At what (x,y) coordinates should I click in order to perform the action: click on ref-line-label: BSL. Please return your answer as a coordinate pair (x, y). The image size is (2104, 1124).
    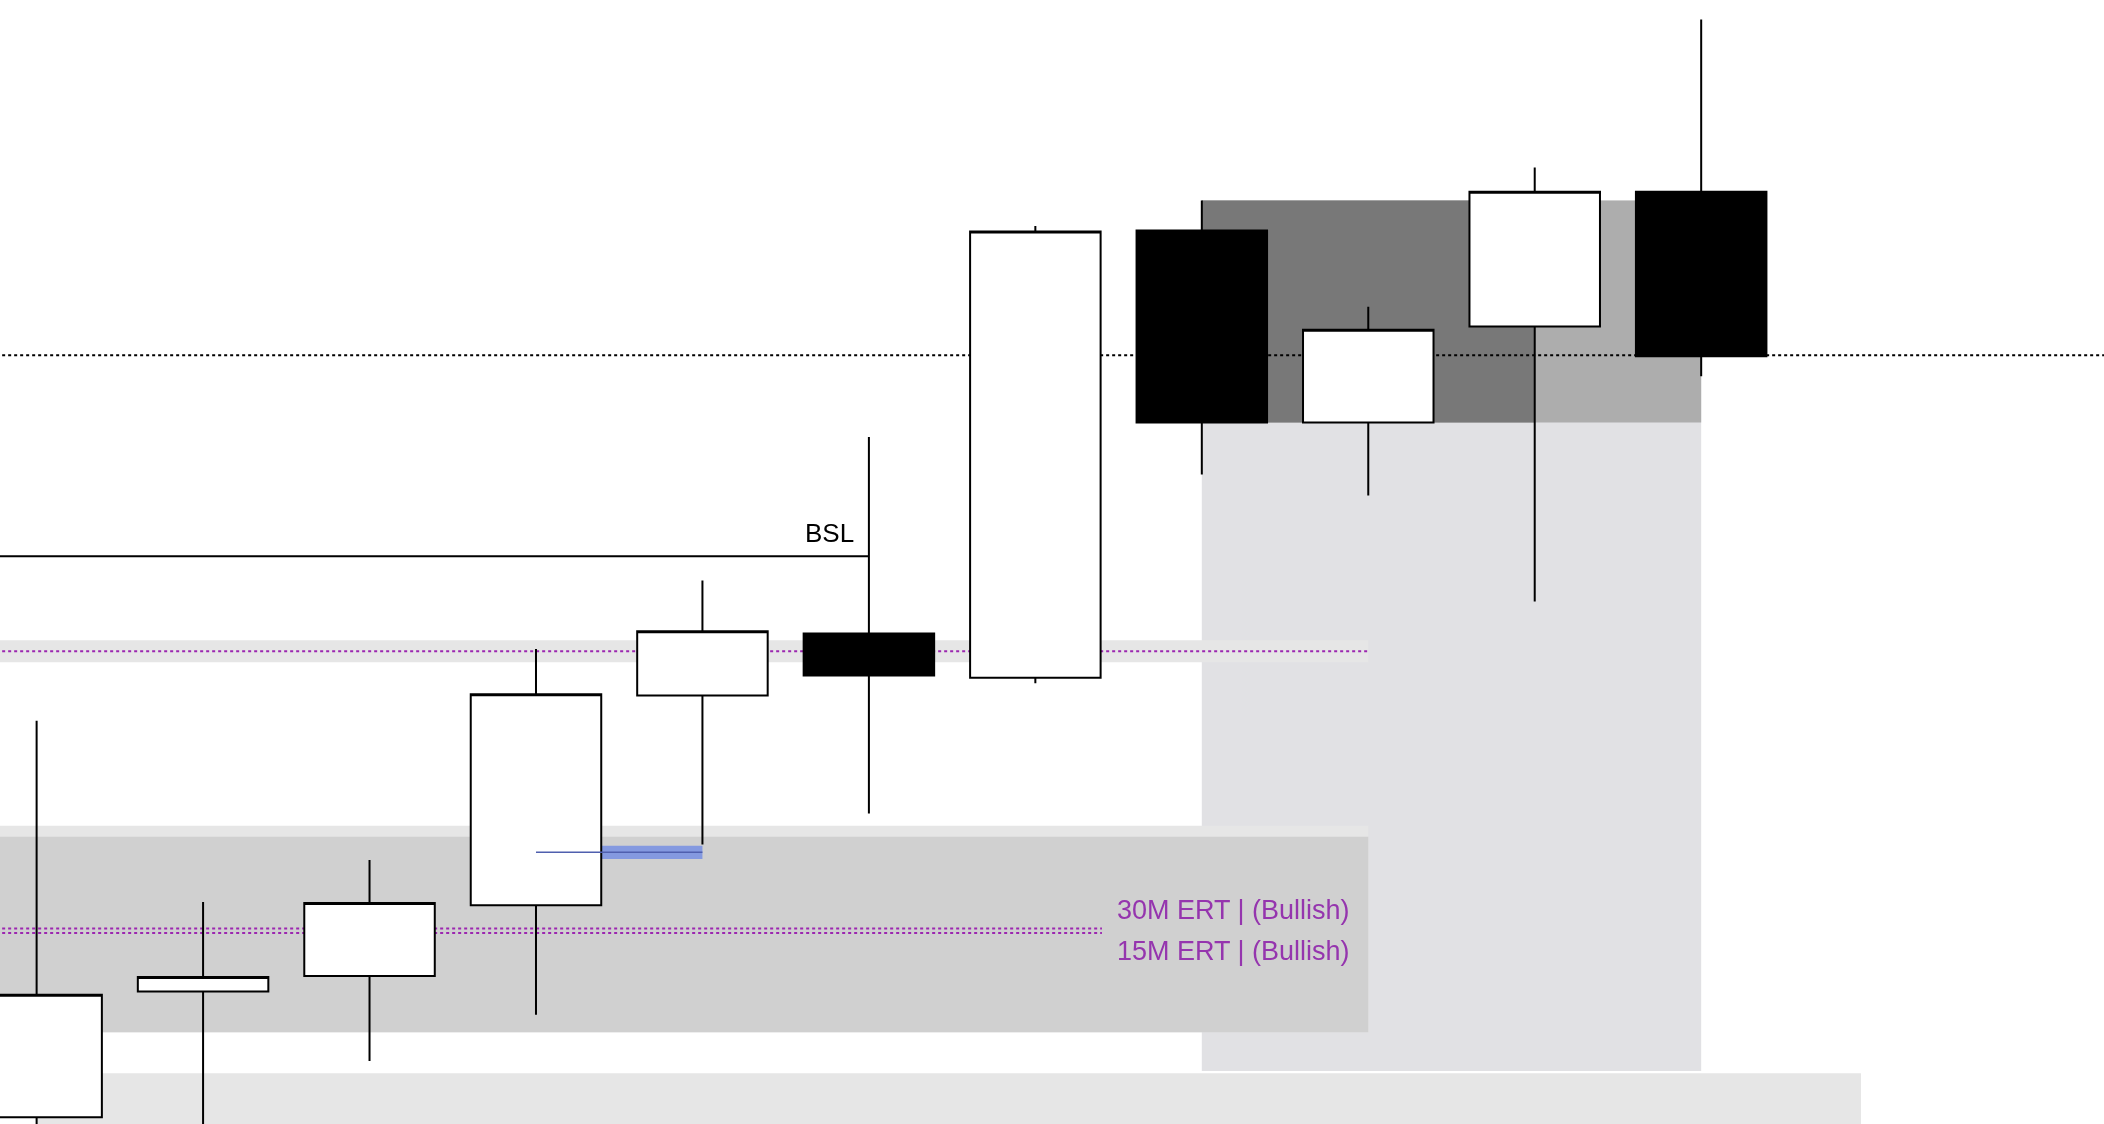
    Looking at the image, I should click on (830, 533).